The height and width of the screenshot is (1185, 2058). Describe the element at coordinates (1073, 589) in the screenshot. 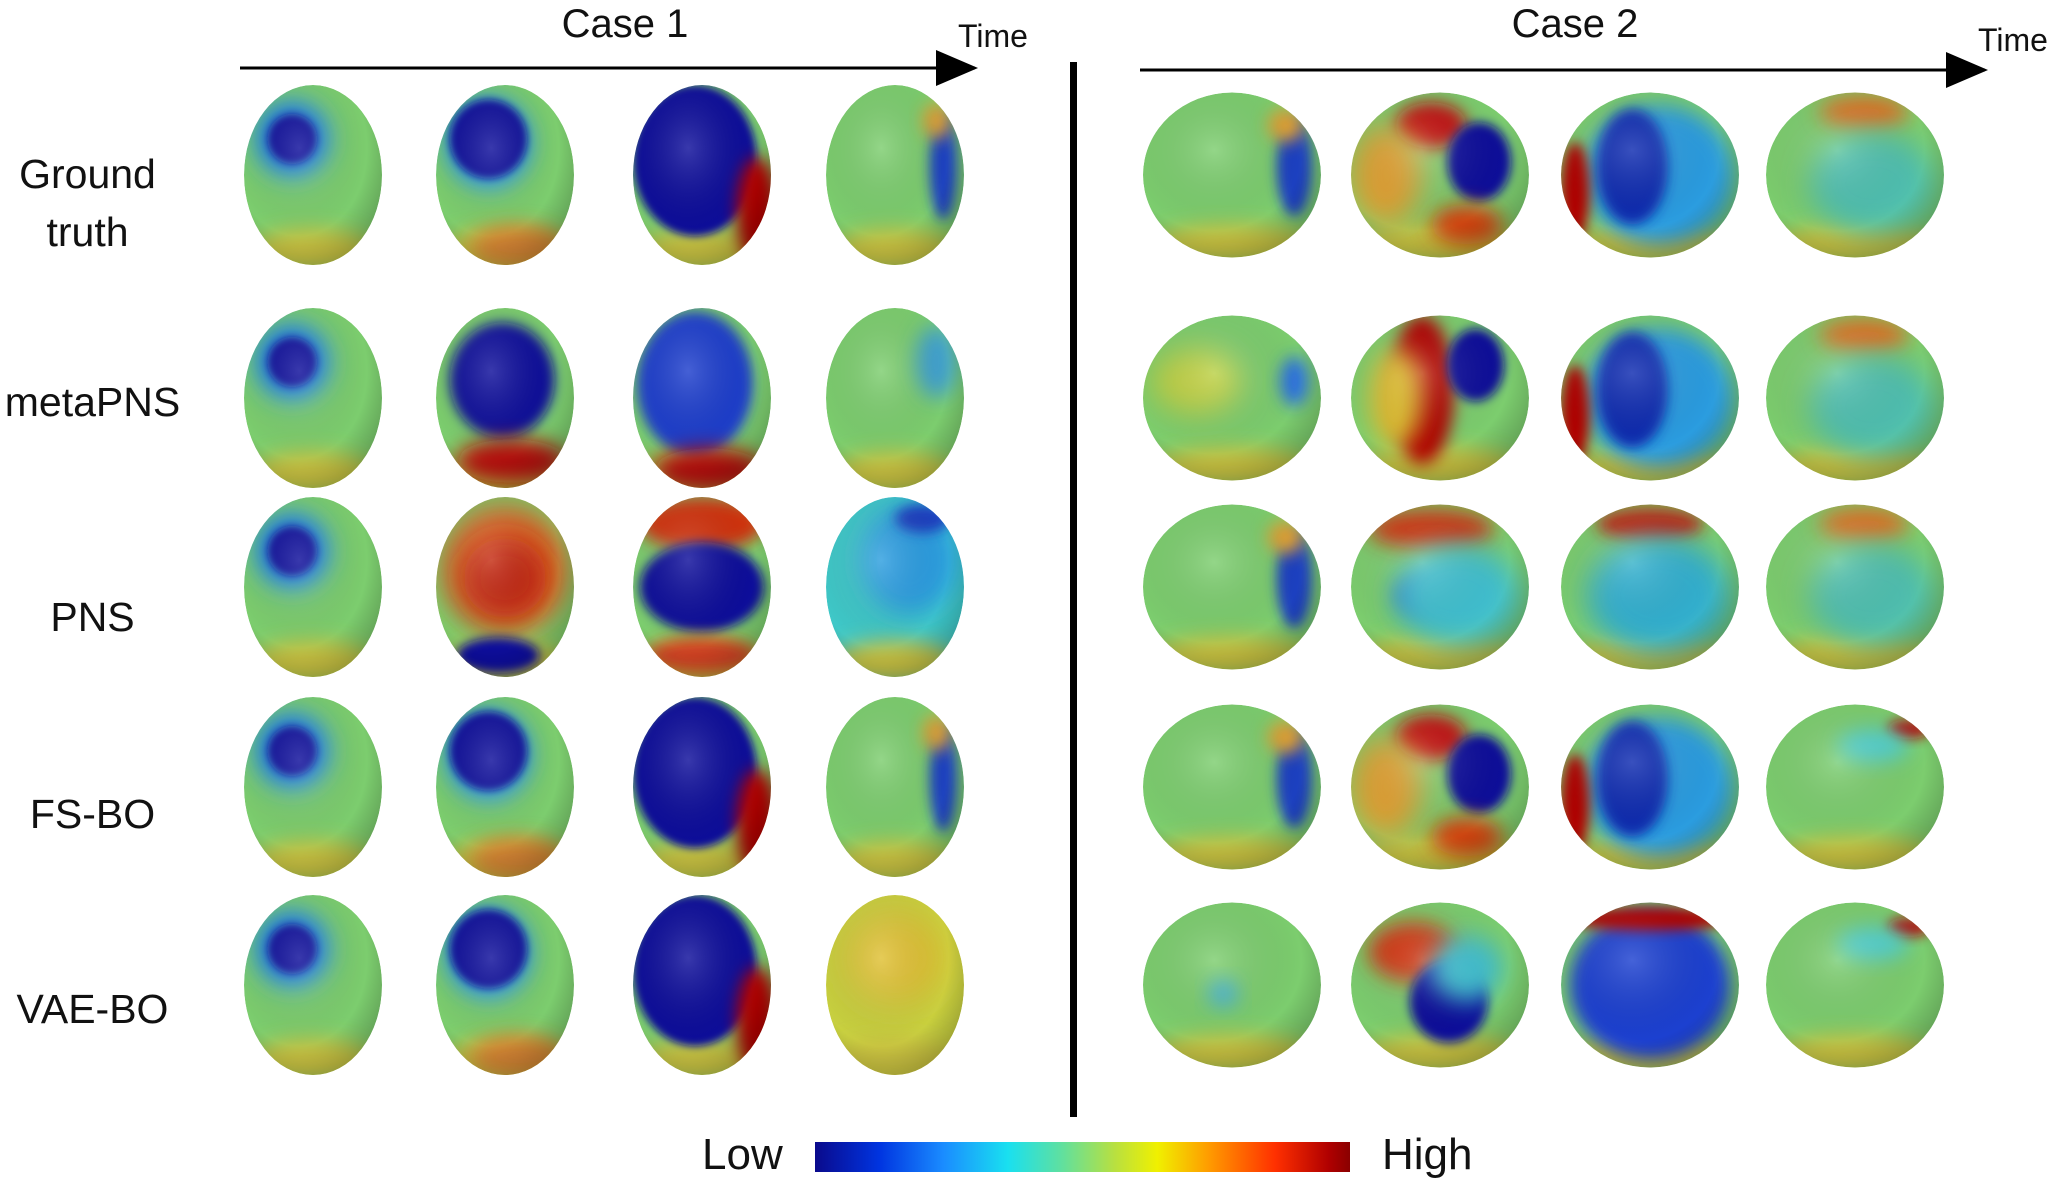

I see `case-divider` at that location.